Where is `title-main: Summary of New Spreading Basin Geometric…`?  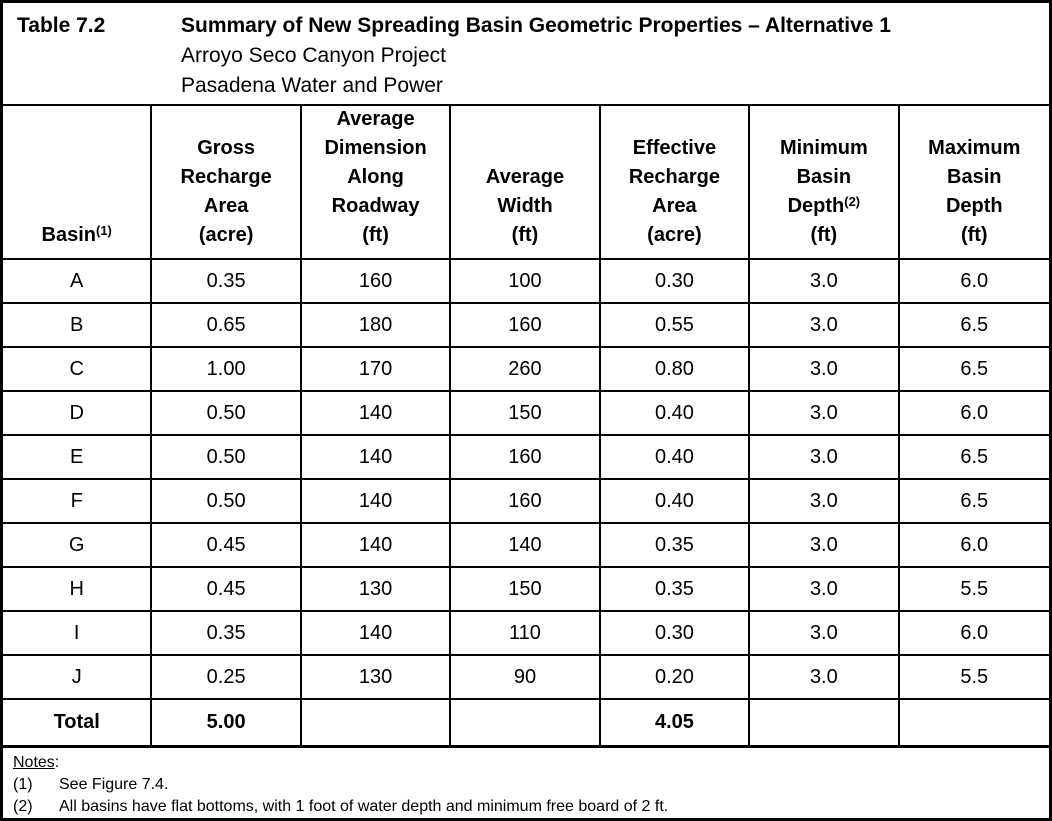 title-main: Summary of New Spreading Basin Geometric… is located at coordinates (610, 56).